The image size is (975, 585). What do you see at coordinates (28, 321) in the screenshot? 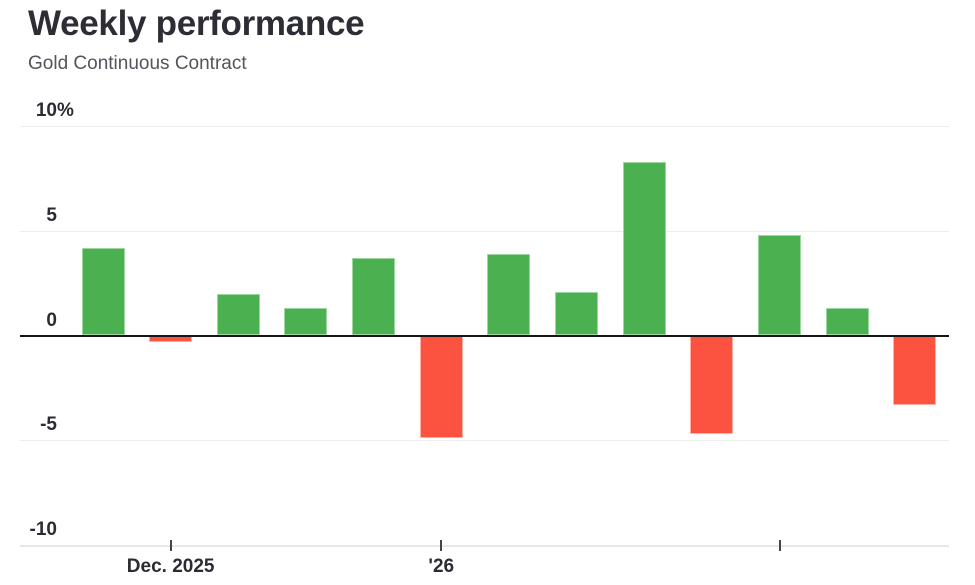
I see `y-axis-label: 0` at bounding box center [28, 321].